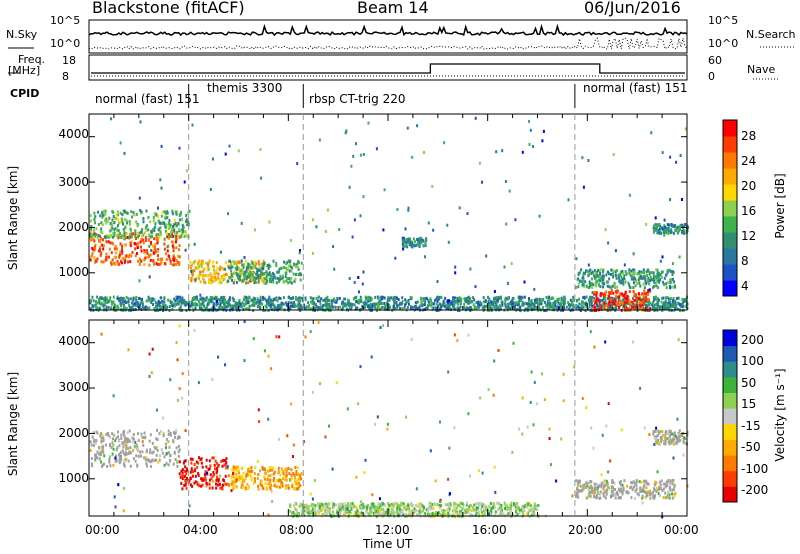 This screenshot has height=554, width=800. Describe the element at coordinates (749, 186) in the screenshot. I see `power-cb-tick-2: 20` at that location.